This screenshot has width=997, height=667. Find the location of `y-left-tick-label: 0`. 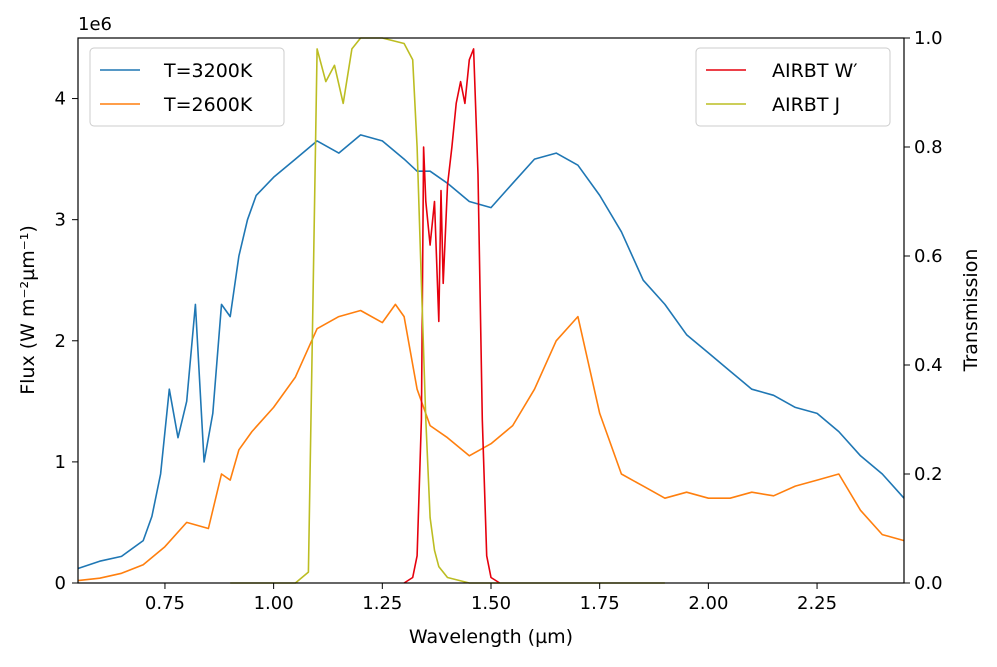

y-left-tick-label: 0 is located at coordinates (60, 583).